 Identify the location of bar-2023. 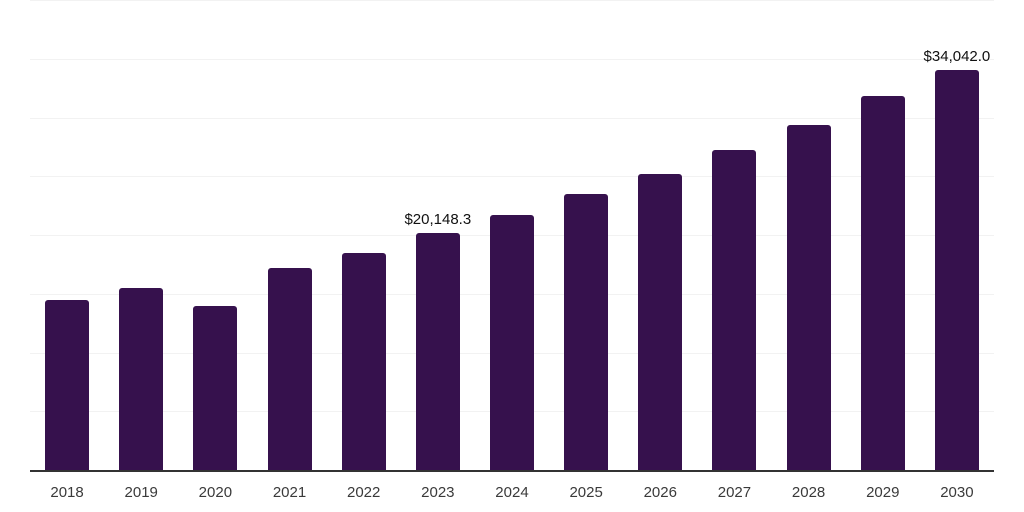
(437, 351).